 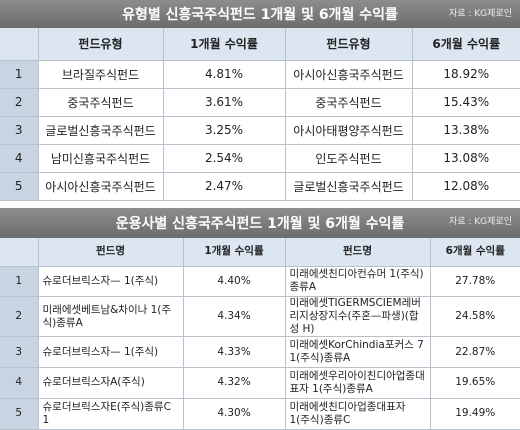 I want to click on cell: 18.92%, so click(x=465, y=74).